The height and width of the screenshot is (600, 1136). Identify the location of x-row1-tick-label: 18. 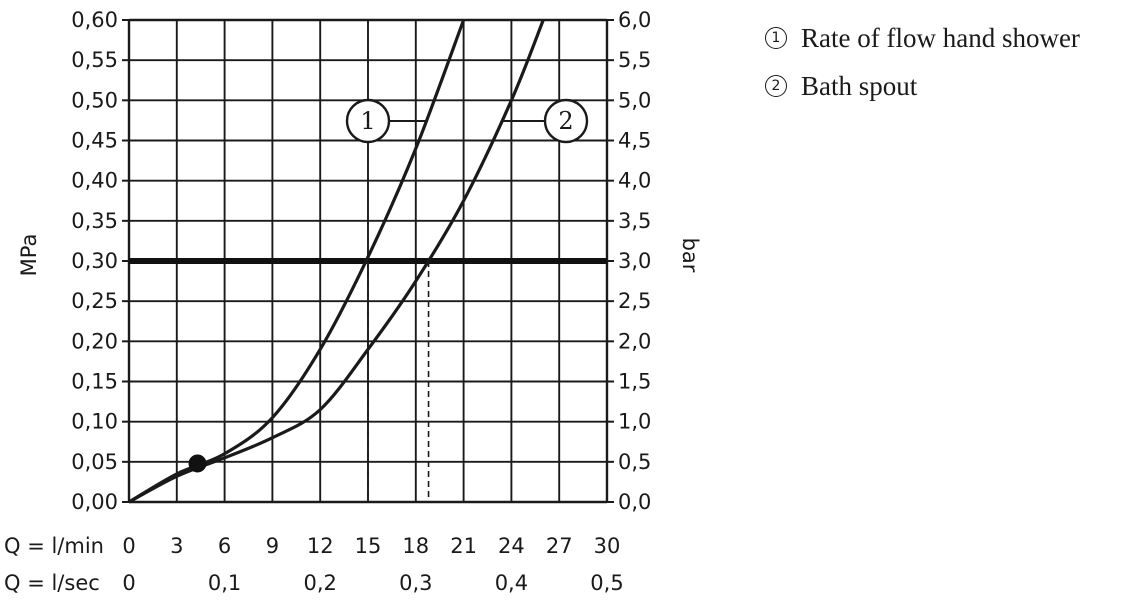
(415, 546).